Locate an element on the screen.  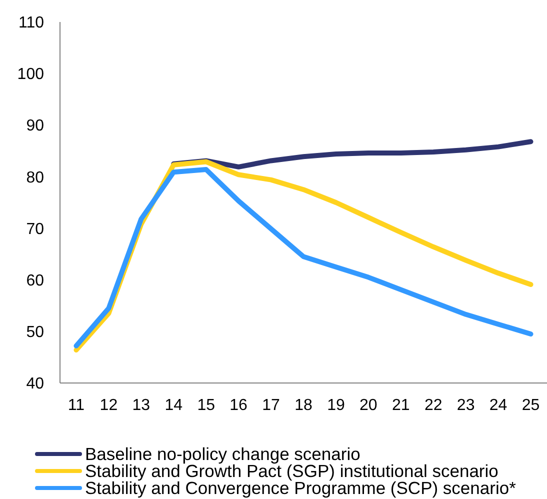
x-tick-label: 23 is located at coordinates (465, 405).